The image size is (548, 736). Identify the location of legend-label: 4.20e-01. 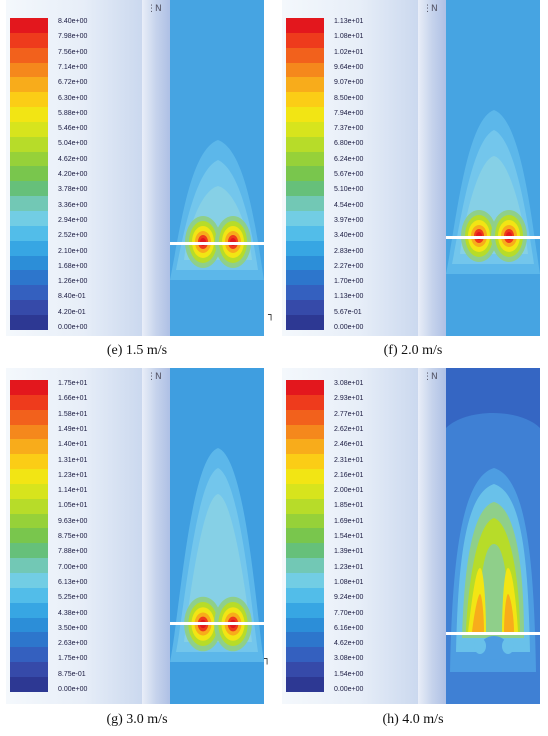
(72, 312).